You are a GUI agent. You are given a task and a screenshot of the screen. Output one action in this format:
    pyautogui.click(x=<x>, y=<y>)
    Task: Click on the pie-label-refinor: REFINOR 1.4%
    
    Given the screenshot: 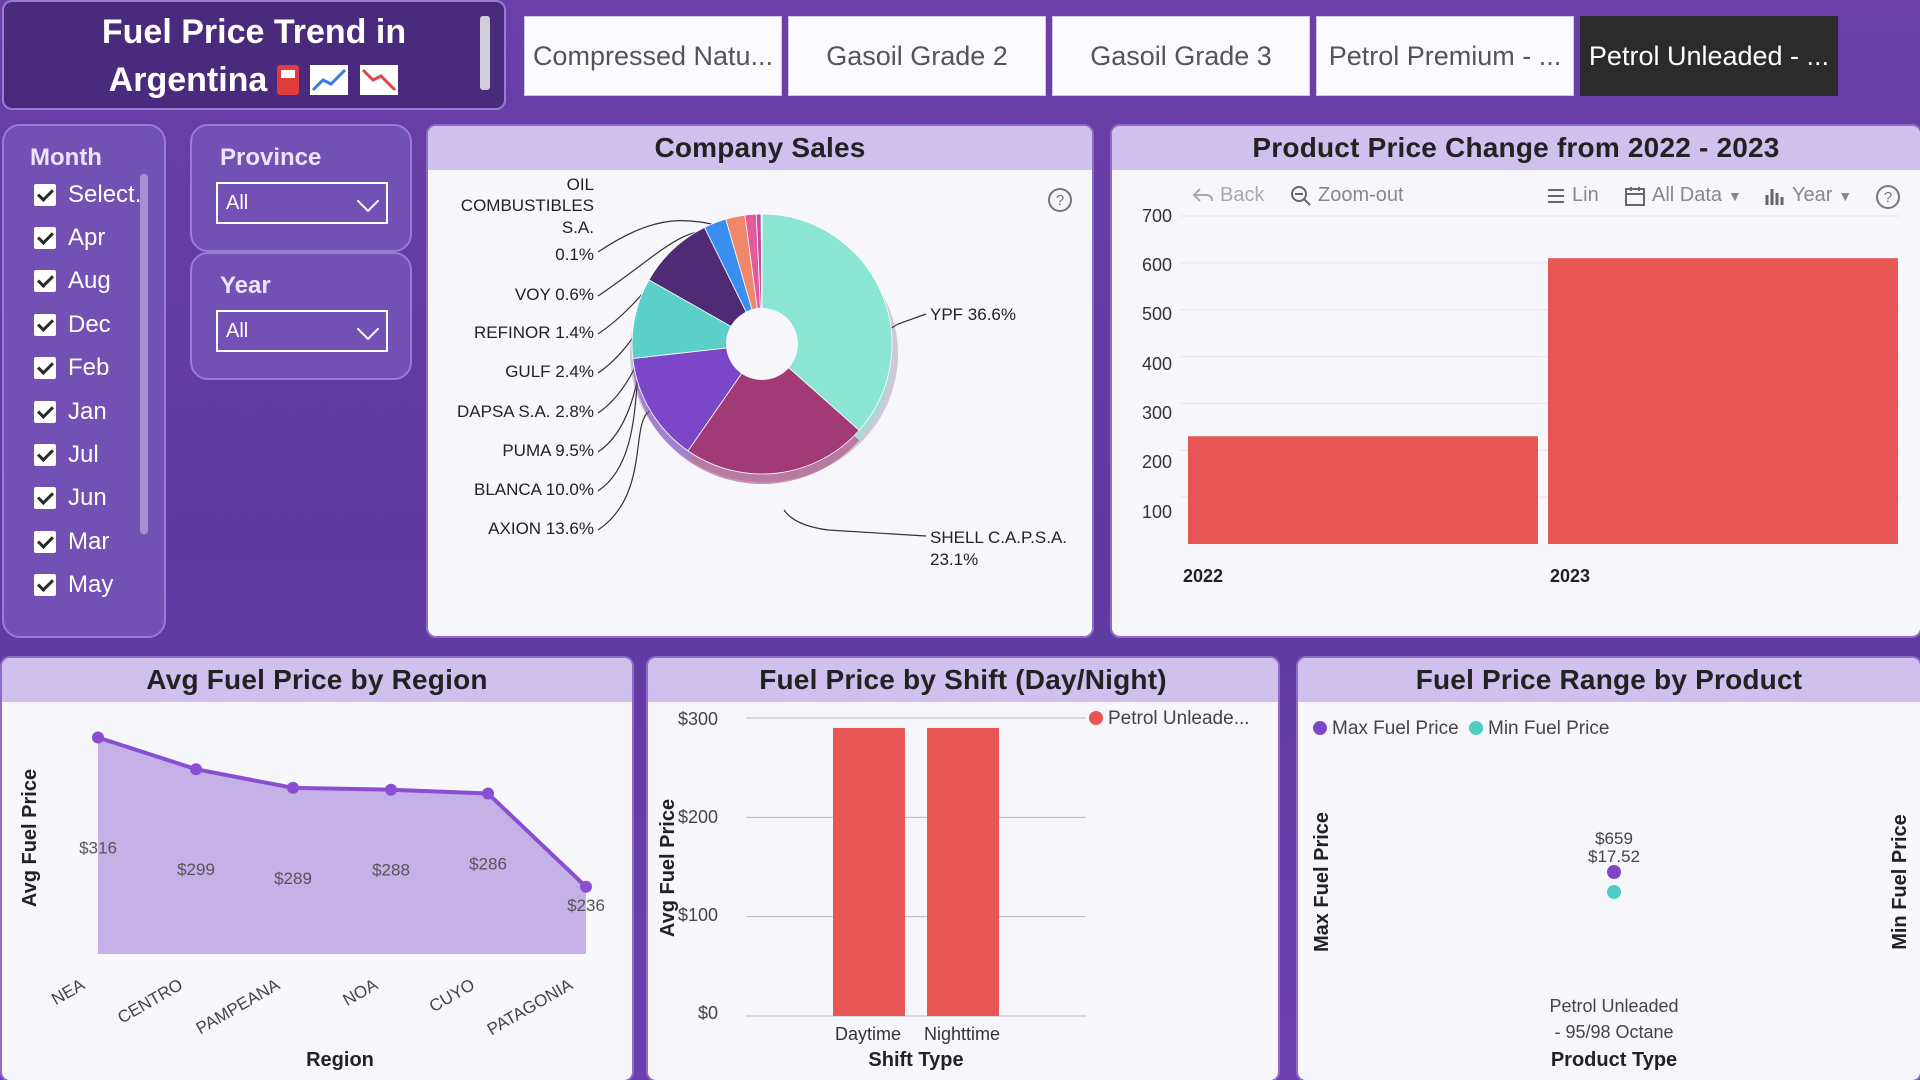 What is the action you would take?
    pyautogui.click(x=534, y=332)
    